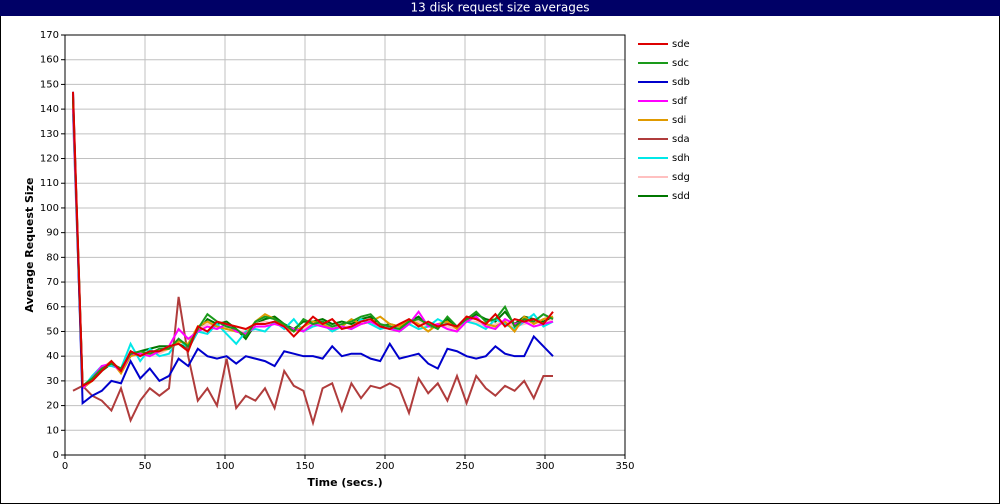 Image resolution: width=1000 pixels, height=504 pixels. Describe the element at coordinates (49, 183) in the screenshot. I see `y-tick-label: 110` at that location.